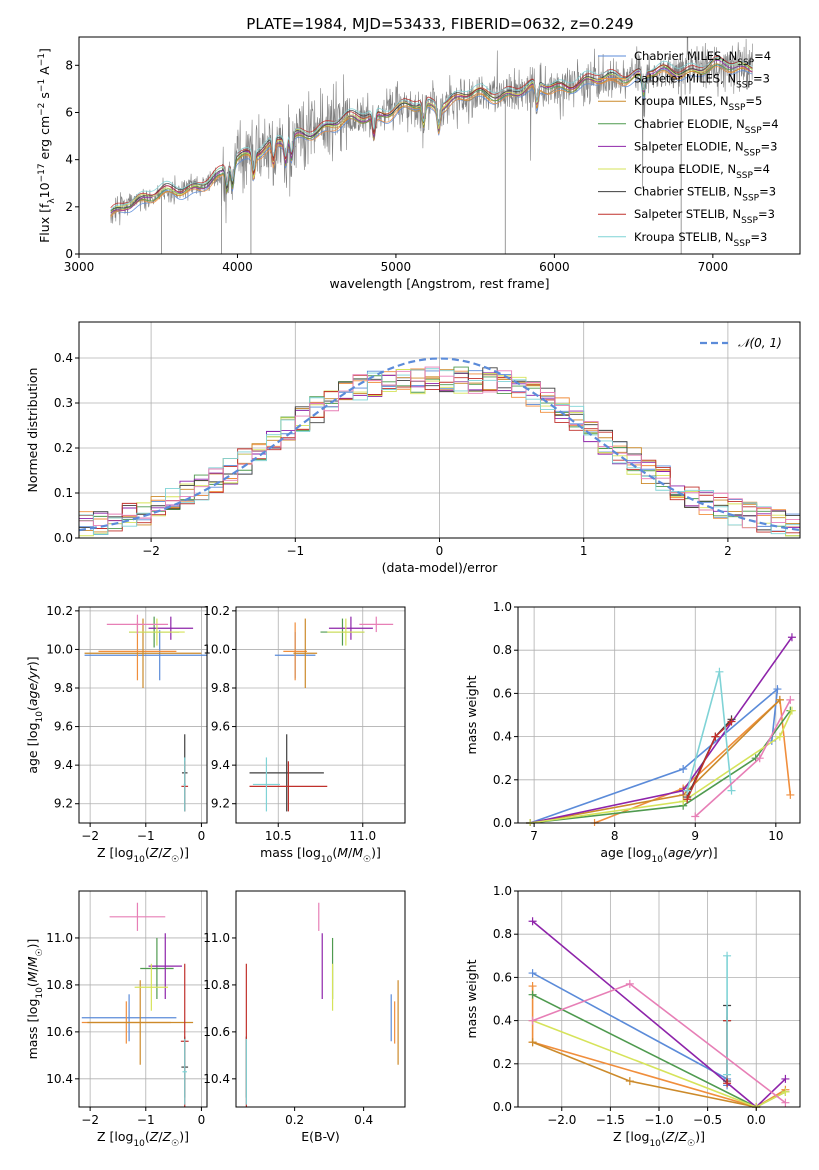  Describe the element at coordinates (439, 283) in the screenshot. I see `x-axis-label: wavelength [Angstrom, rest frame]` at that location.